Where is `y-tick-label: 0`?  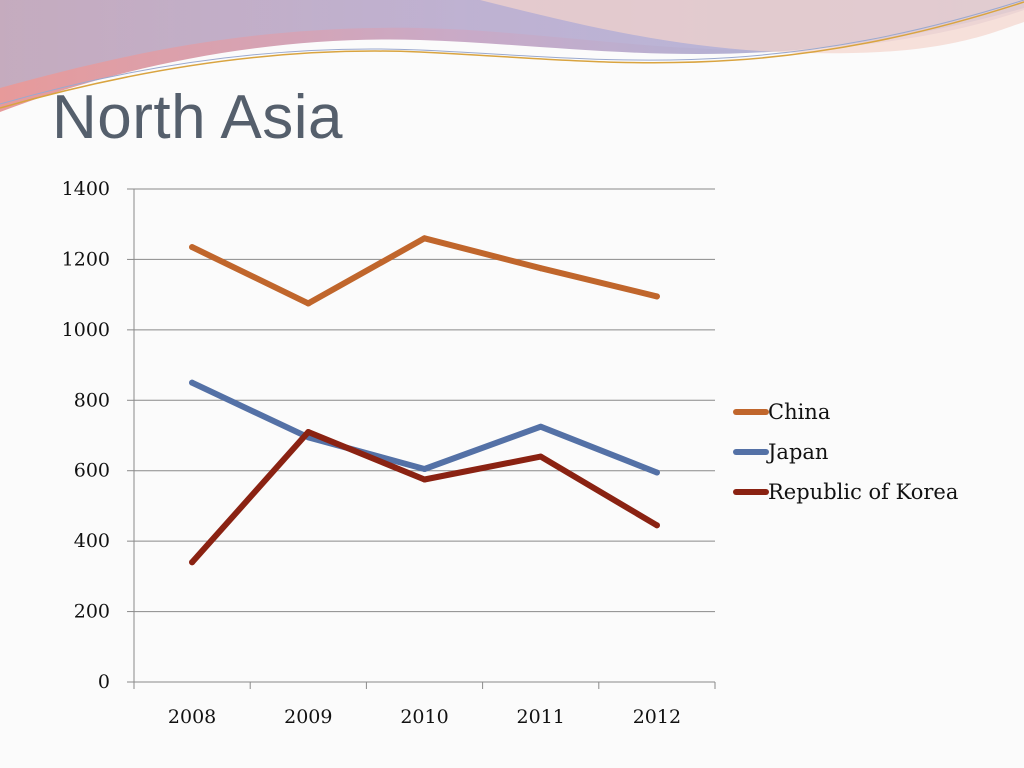
y-tick-label: 0 is located at coordinates (104, 682).